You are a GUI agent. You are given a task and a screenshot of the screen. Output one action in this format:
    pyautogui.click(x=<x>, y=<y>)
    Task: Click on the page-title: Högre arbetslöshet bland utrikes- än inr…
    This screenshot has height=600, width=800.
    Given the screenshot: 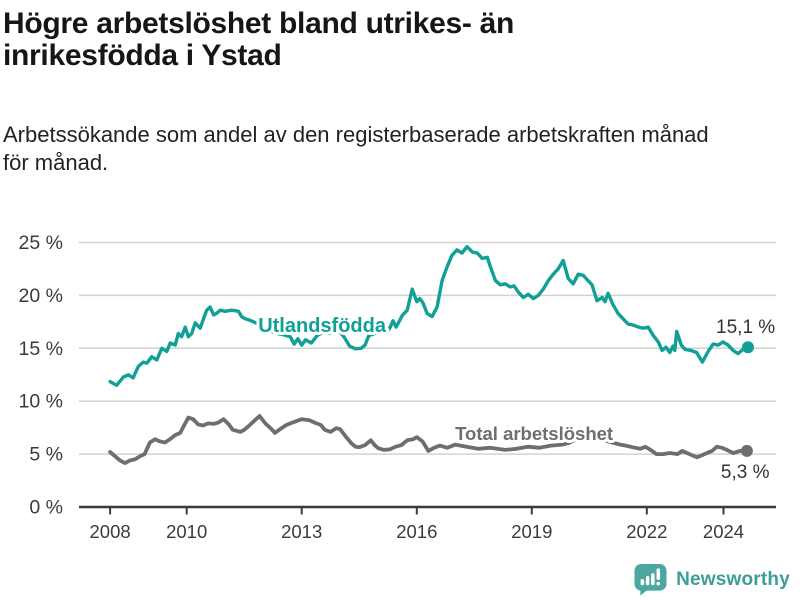 What is the action you would take?
    pyautogui.click(x=258, y=39)
    